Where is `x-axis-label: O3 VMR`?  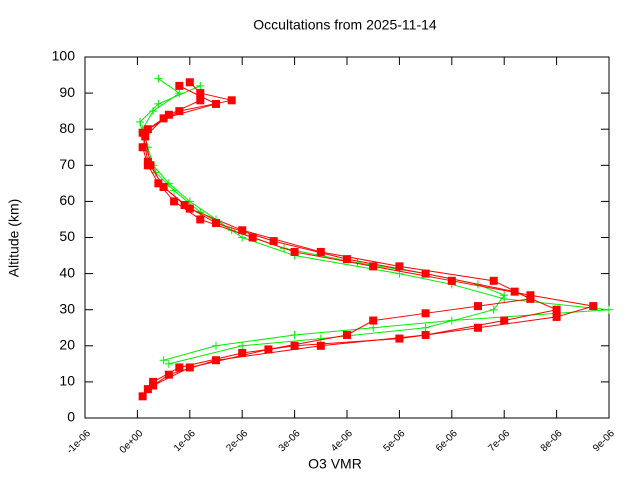 x-axis-label: O3 VMR is located at coordinates (335, 464).